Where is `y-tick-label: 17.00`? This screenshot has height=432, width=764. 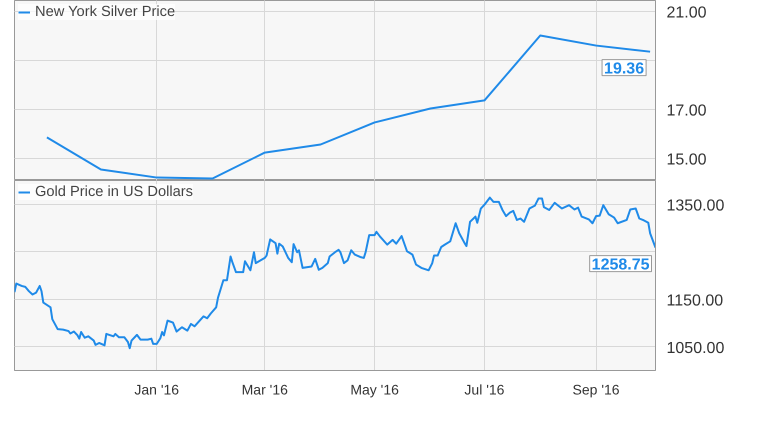
y-tick-label: 17.00 is located at coordinates (686, 111).